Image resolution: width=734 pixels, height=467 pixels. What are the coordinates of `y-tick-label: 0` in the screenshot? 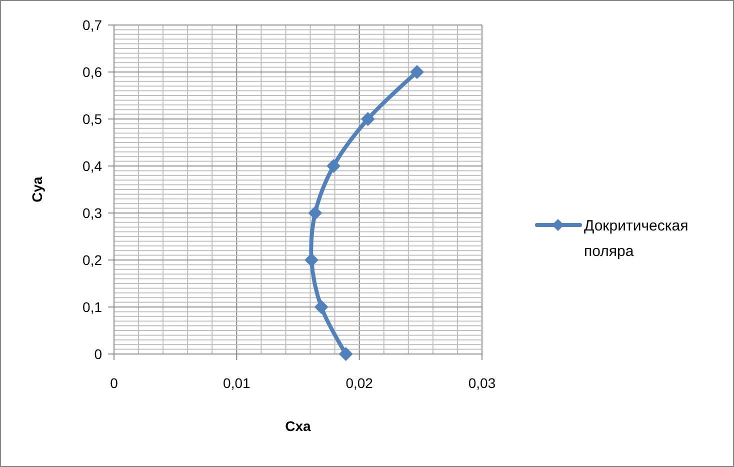 It's located at (98, 354).